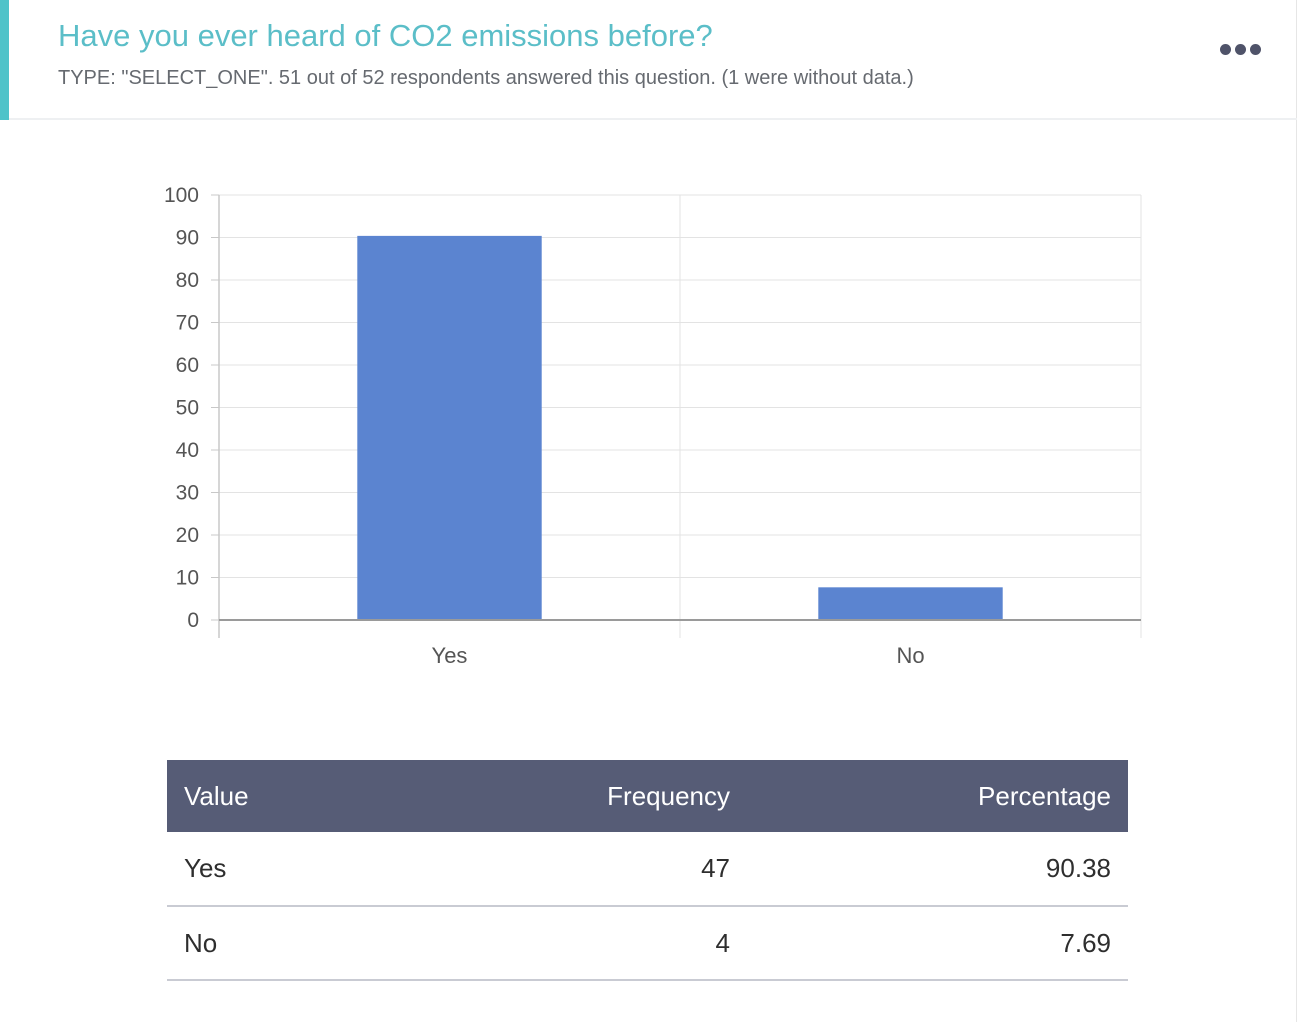  What do you see at coordinates (187, 365) in the screenshot?
I see `y-tick-label: 60` at bounding box center [187, 365].